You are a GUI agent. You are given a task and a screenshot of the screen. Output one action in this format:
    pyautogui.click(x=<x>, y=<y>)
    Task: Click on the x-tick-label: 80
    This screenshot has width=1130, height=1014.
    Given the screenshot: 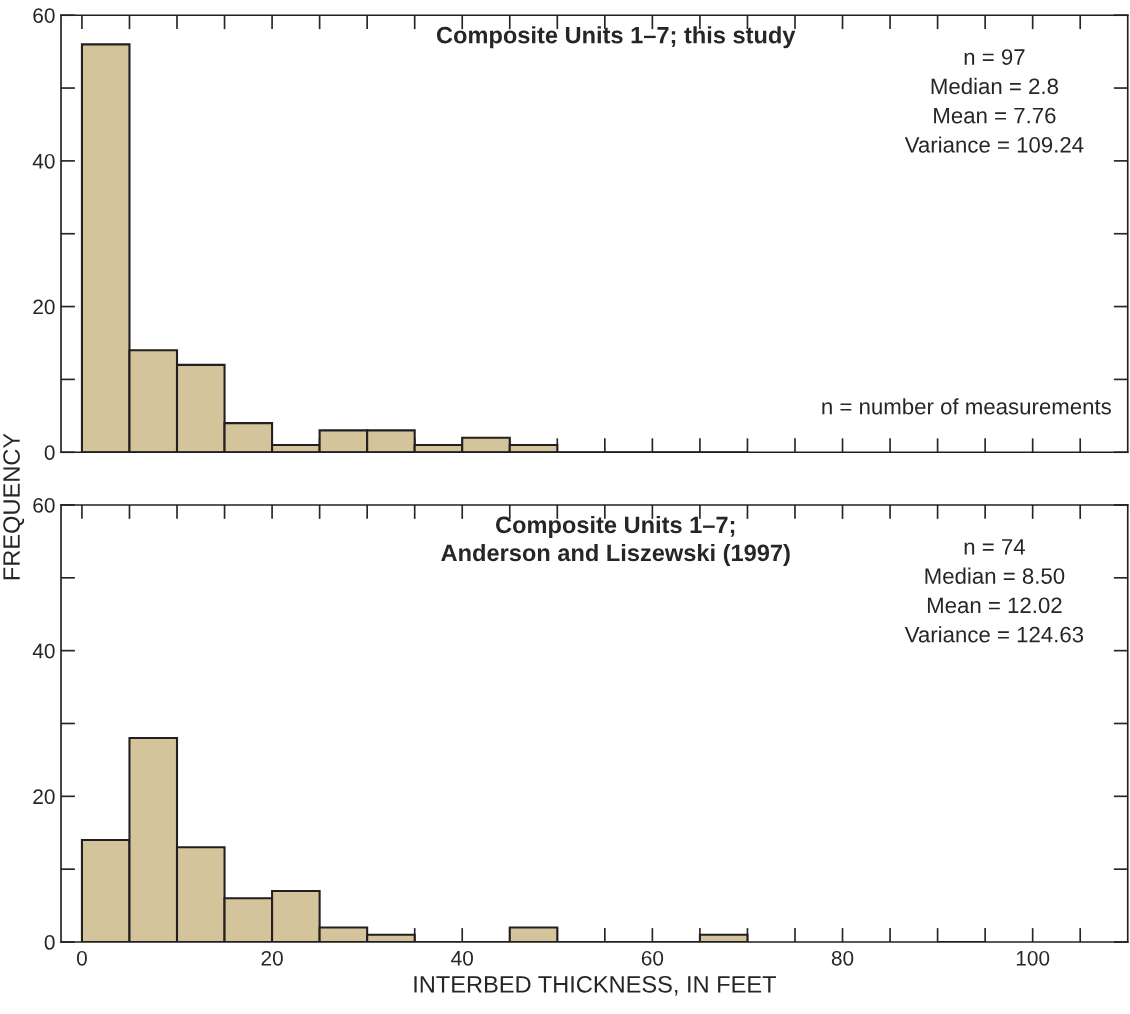 What is the action you would take?
    pyautogui.click(x=842, y=958)
    